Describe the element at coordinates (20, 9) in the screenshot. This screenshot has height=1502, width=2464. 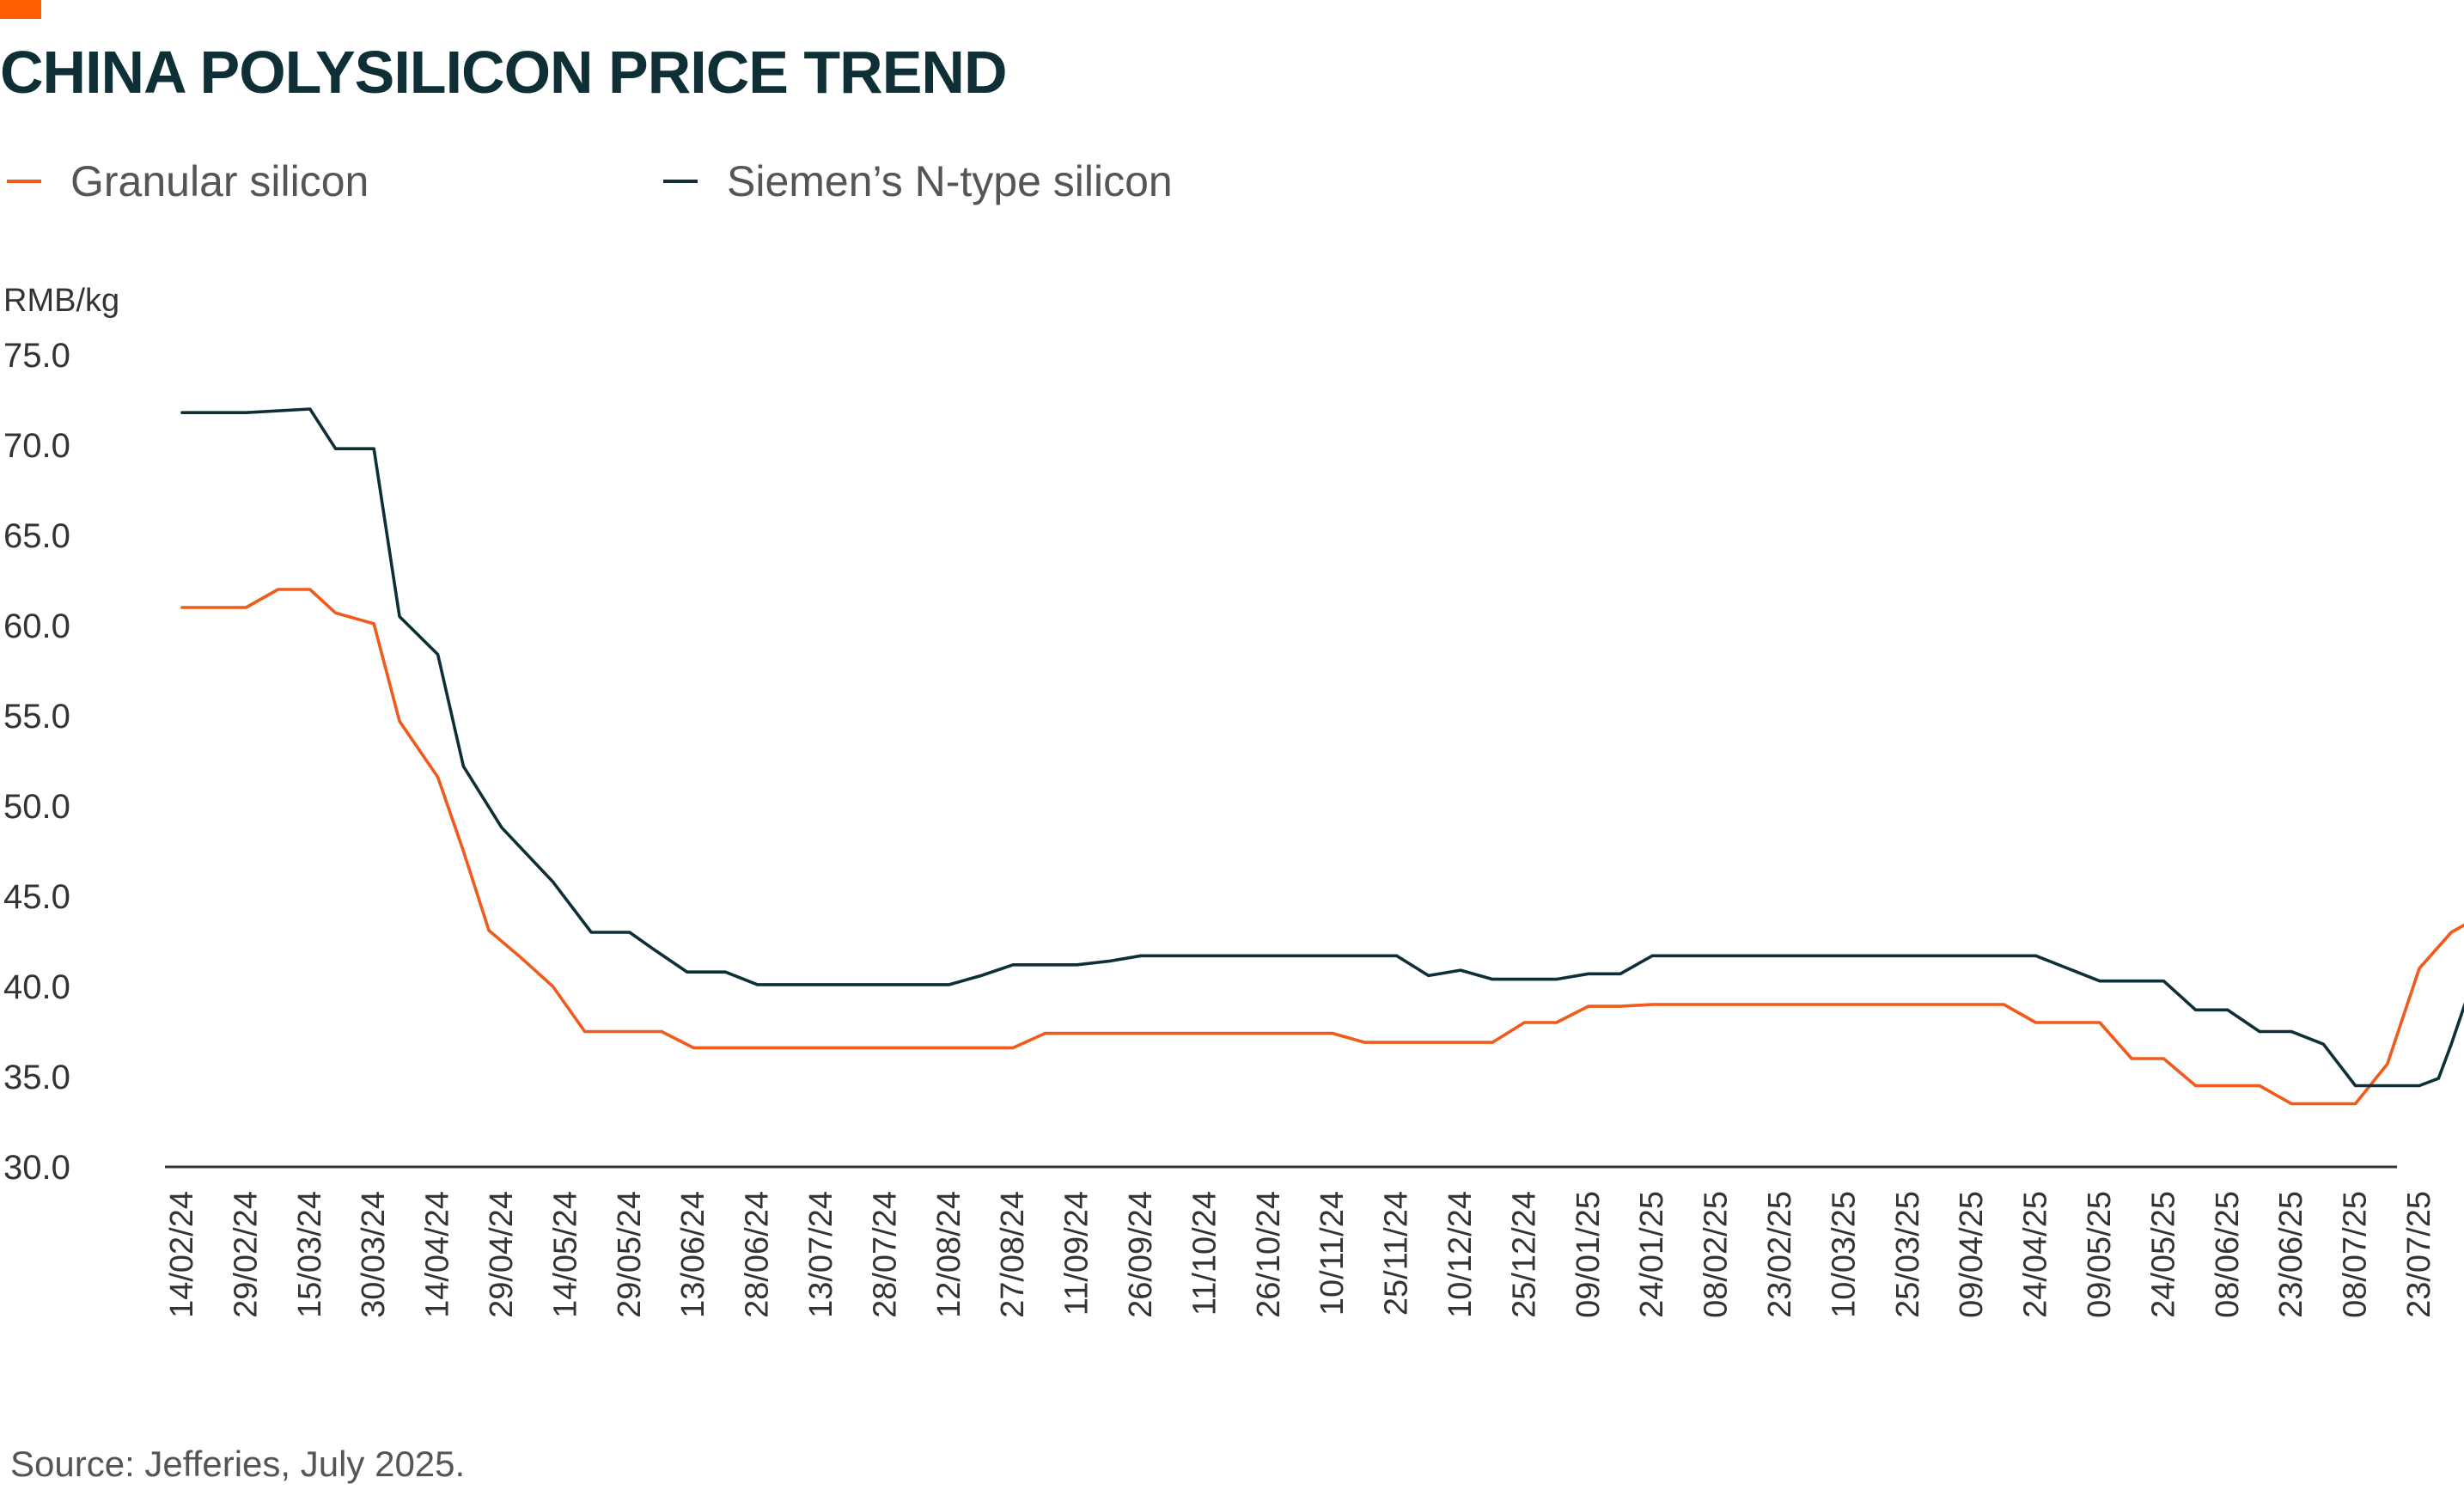
I see `brand-accent-bar` at that location.